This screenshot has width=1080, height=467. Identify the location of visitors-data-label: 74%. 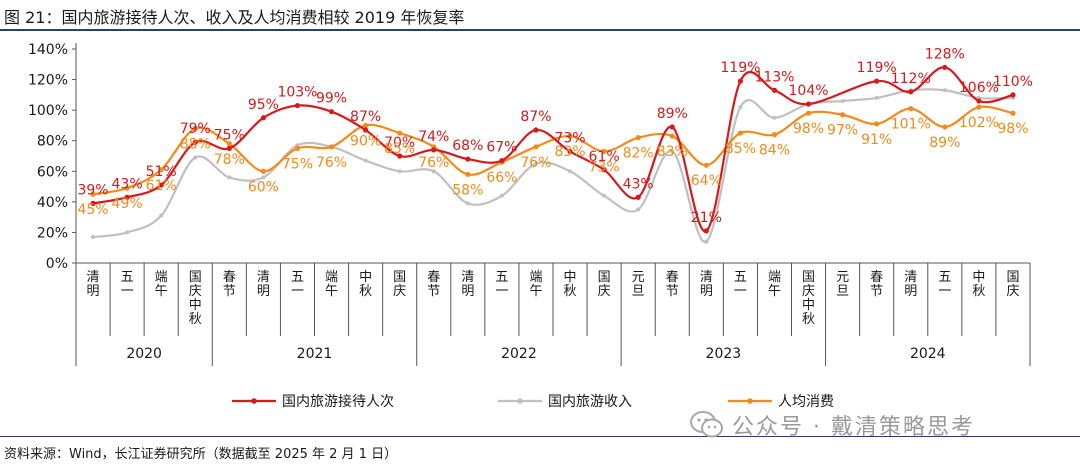
(433, 137).